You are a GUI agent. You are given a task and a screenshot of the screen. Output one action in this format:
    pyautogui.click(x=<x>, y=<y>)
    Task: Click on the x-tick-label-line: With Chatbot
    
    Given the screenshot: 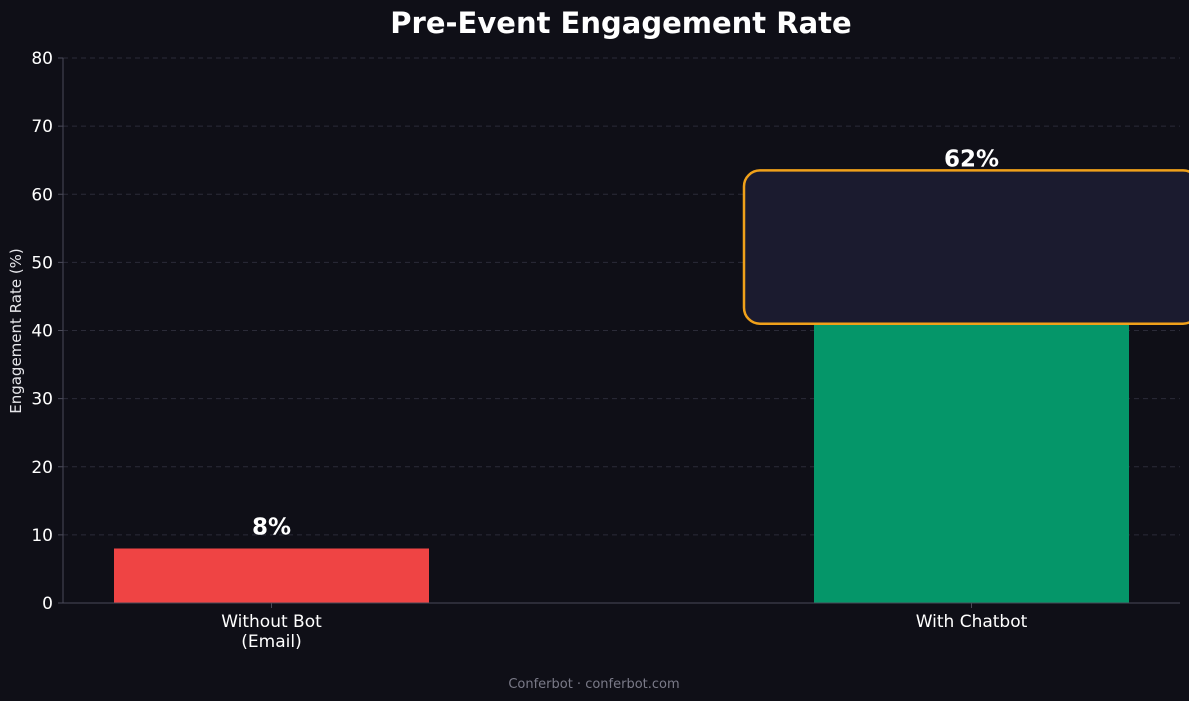 What is the action you would take?
    pyautogui.click(x=972, y=622)
    